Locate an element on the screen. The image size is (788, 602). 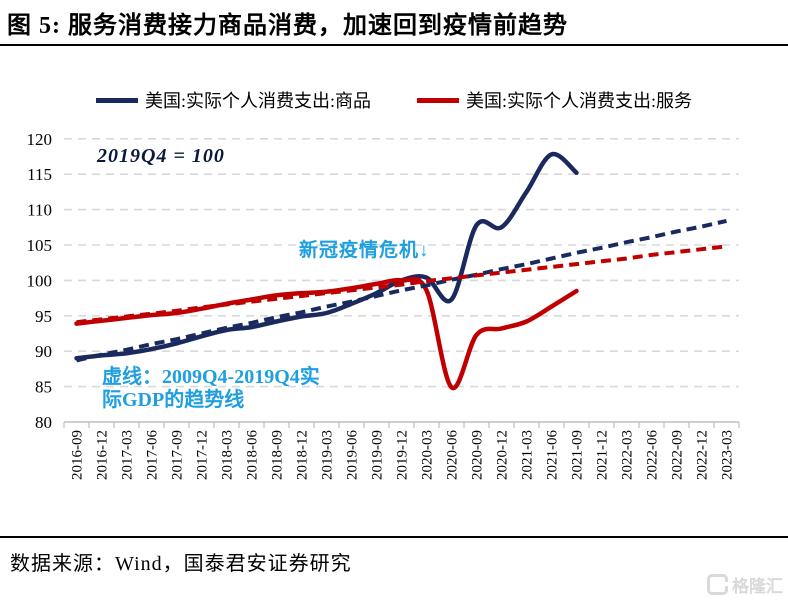
x-axis-label: 2022-03 is located at coordinates (628, 455).